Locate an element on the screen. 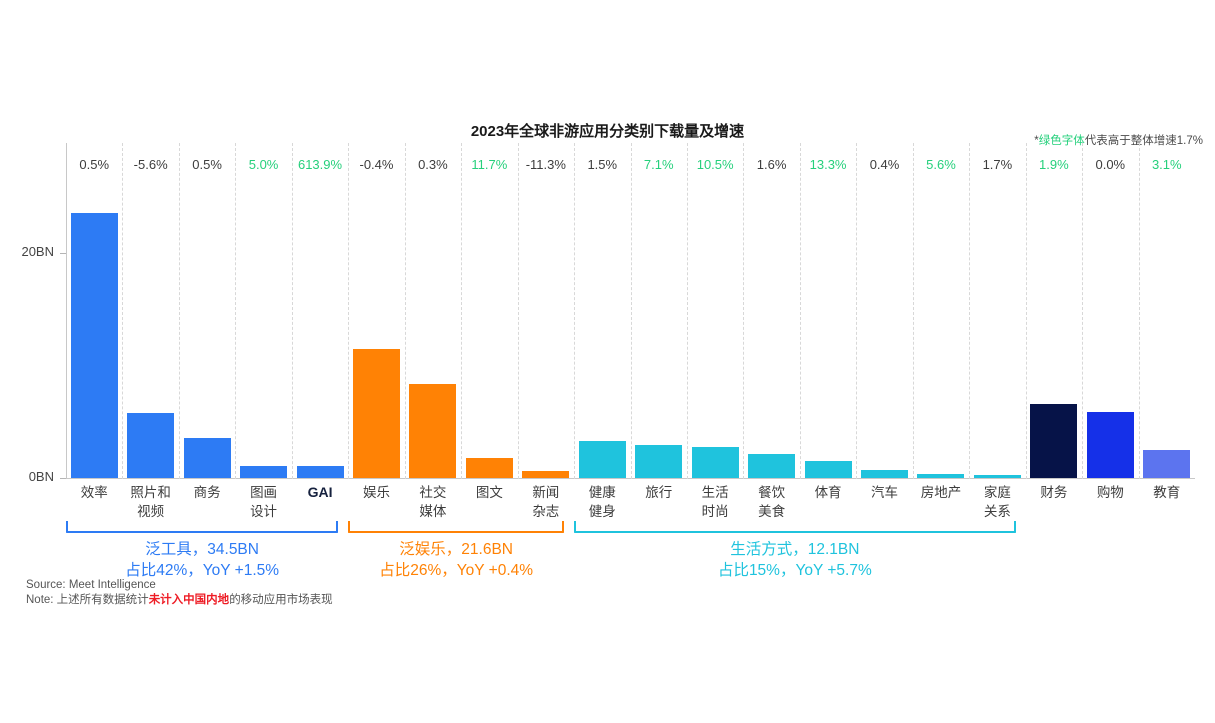  bar-图文 is located at coordinates (489, 467).